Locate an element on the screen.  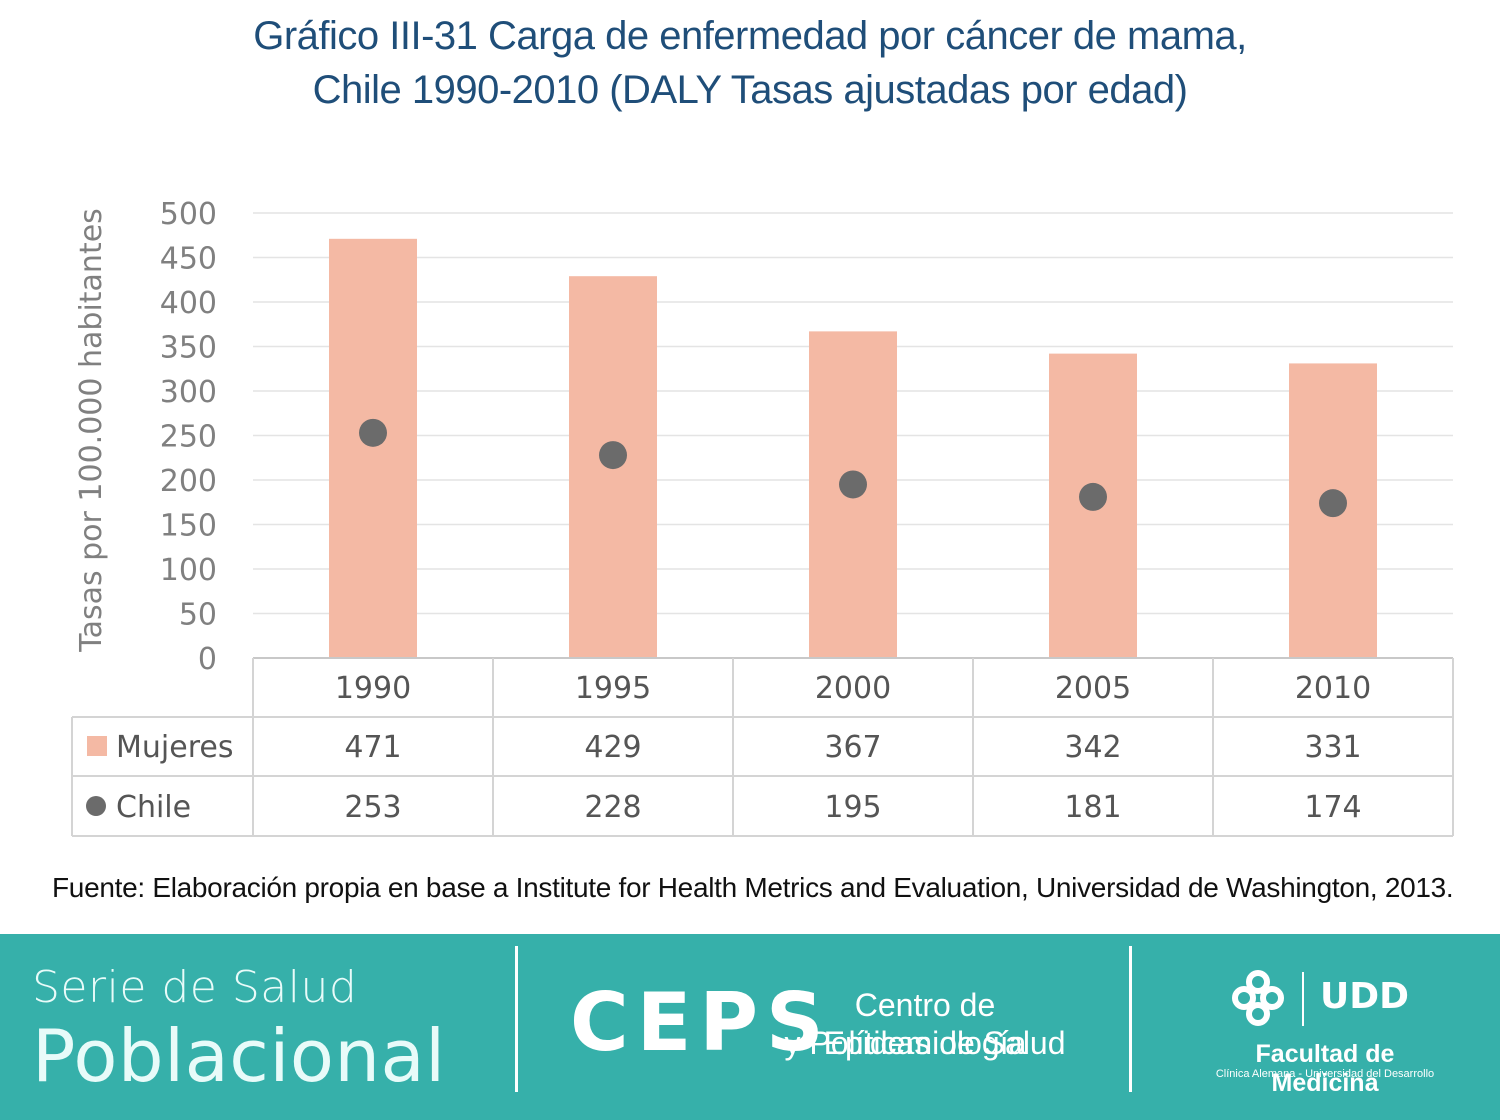
table-value-mujeres: 367 is located at coordinates (852, 747).